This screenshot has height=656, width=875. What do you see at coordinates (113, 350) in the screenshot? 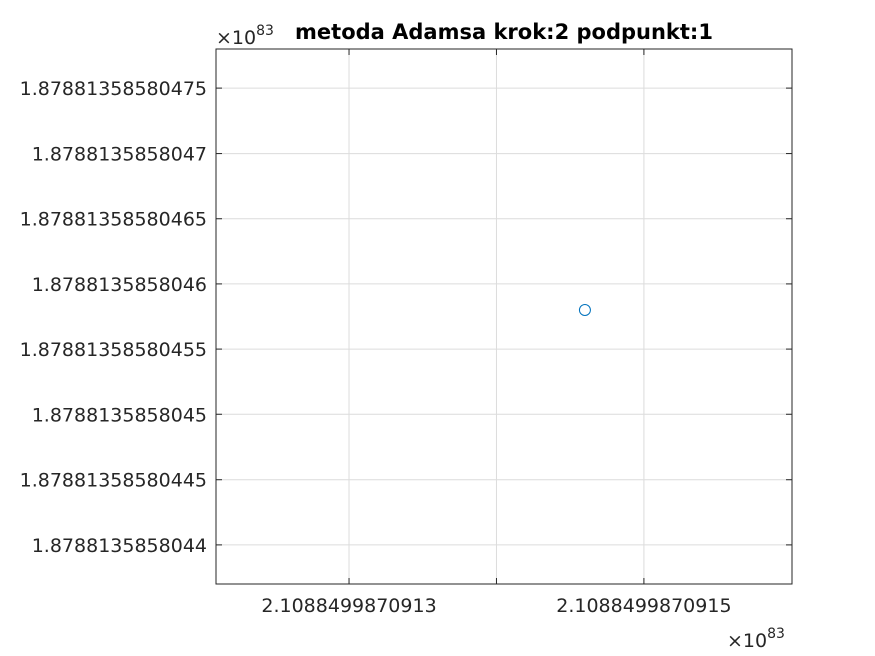
I see `y-tick-label: 1.87881358580455` at bounding box center [113, 350].